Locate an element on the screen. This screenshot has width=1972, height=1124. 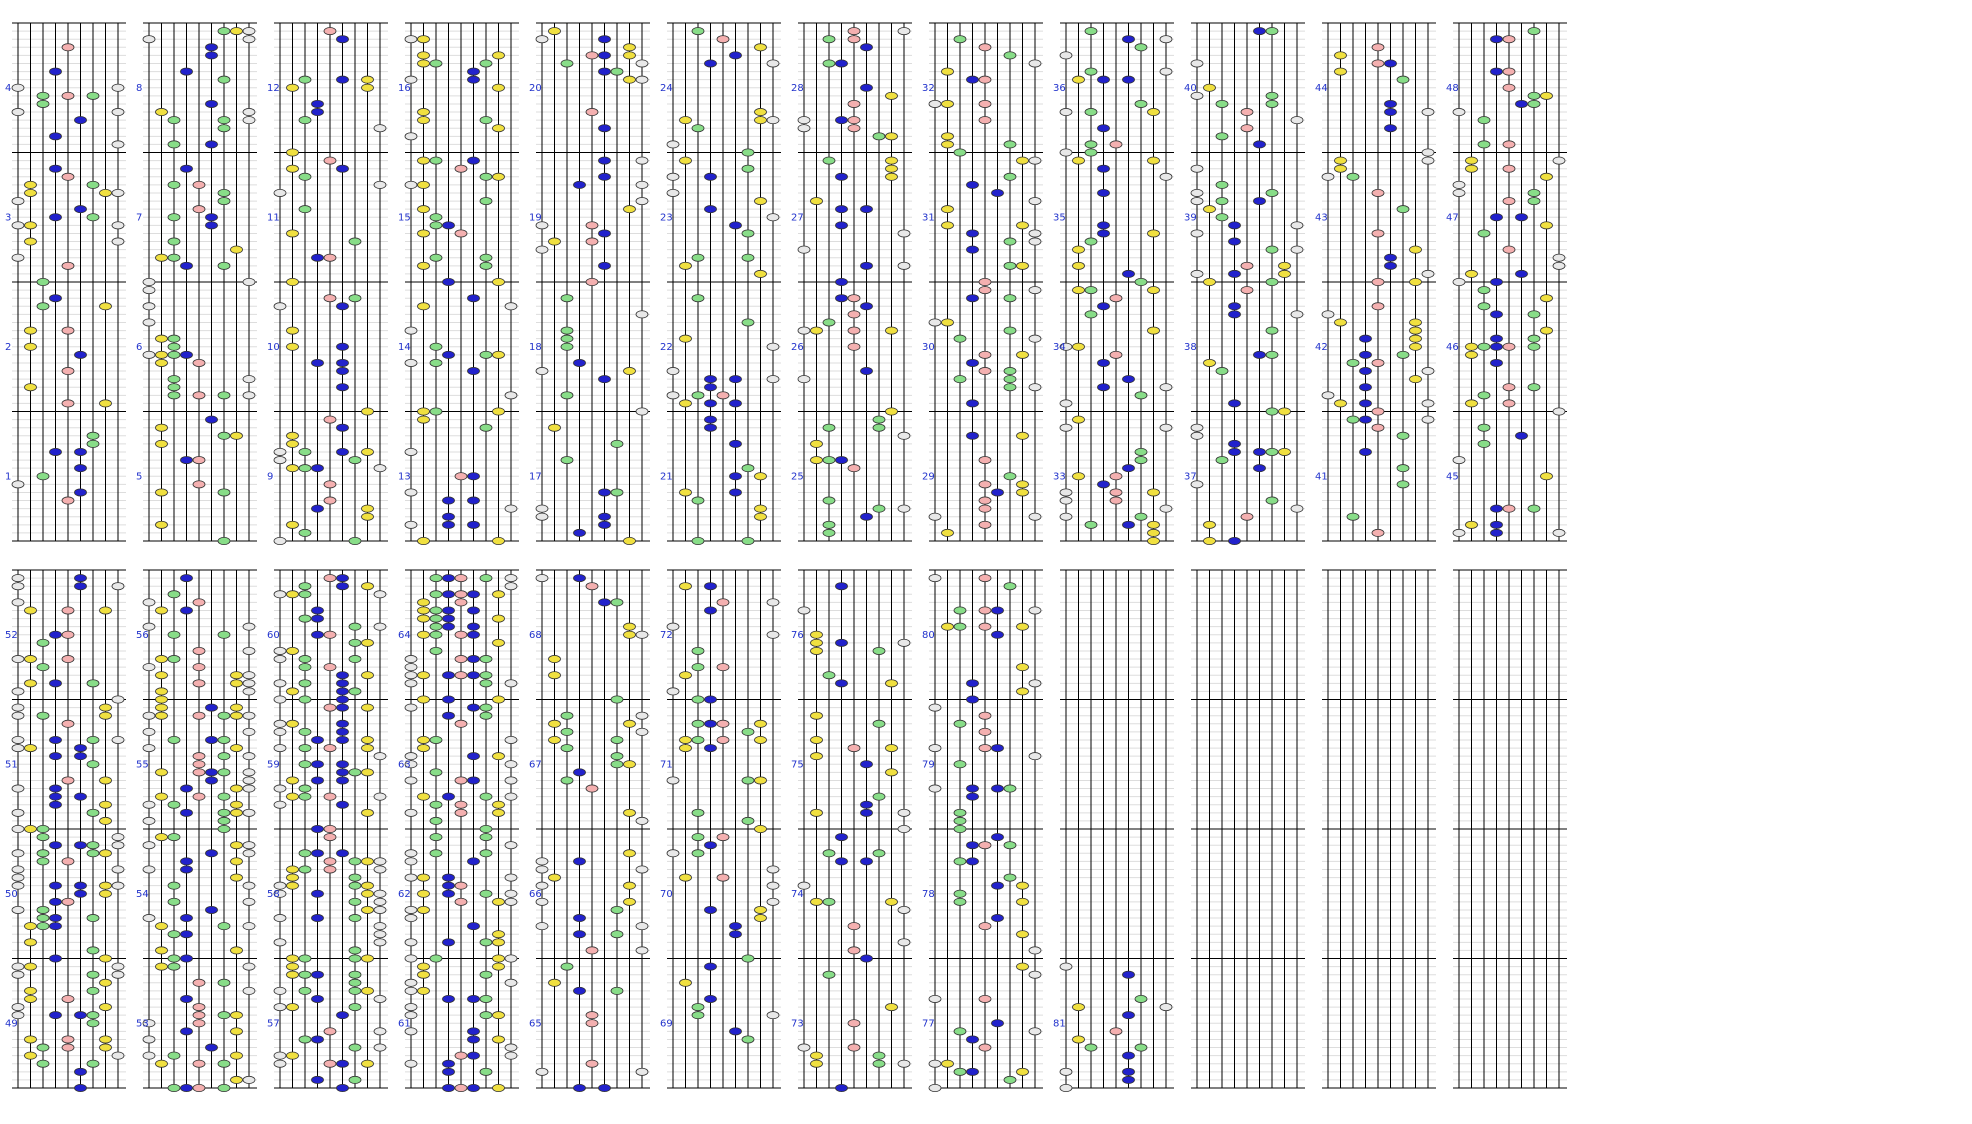
measure-number: 60 is located at coordinates (273, 635).